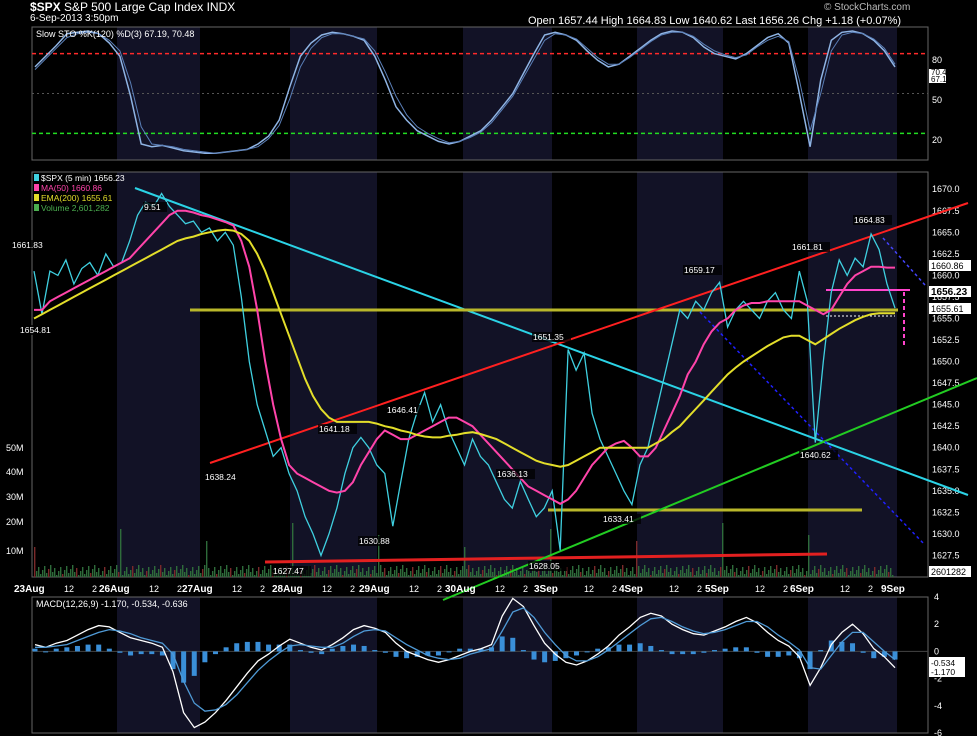 This screenshot has height=736, width=977. I want to click on price-annotation: 1630.88, so click(374, 541).